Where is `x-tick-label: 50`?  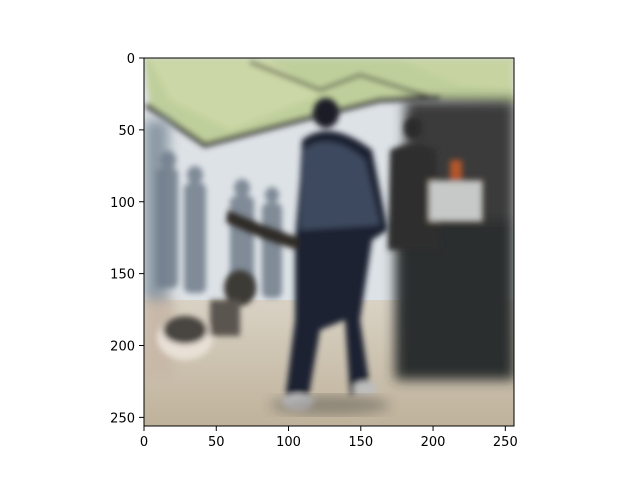
x-tick-label: 50 is located at coordinates (216, 442).